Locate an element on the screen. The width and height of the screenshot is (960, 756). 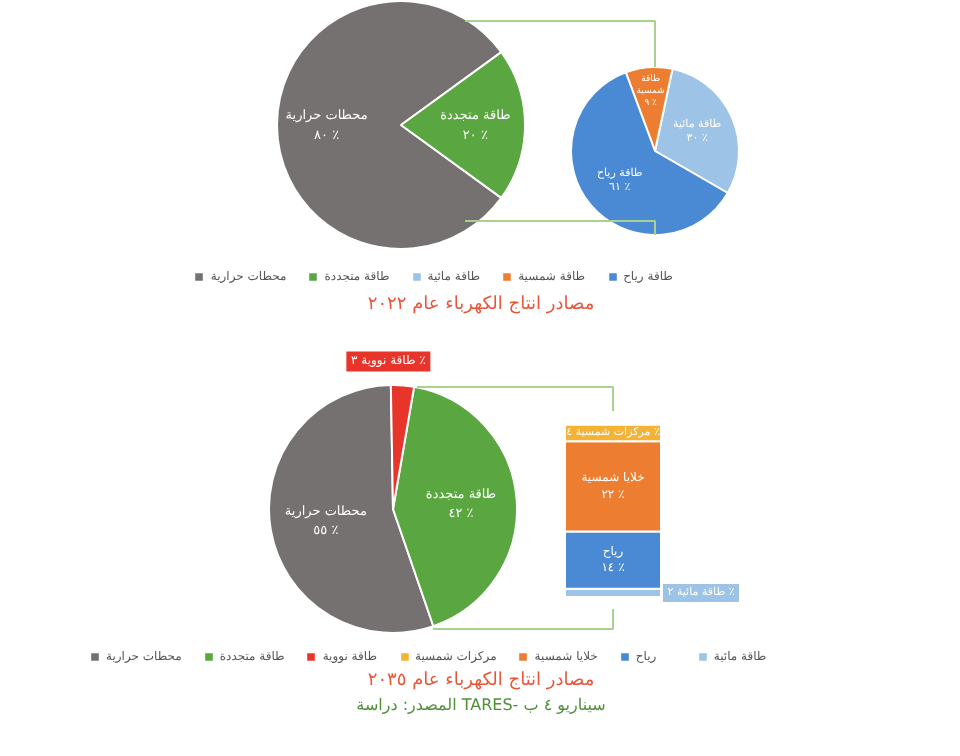
text: مصادر انتاج الكهرباء عام ٢٠٣٥ is located at coordinates (481, 681).